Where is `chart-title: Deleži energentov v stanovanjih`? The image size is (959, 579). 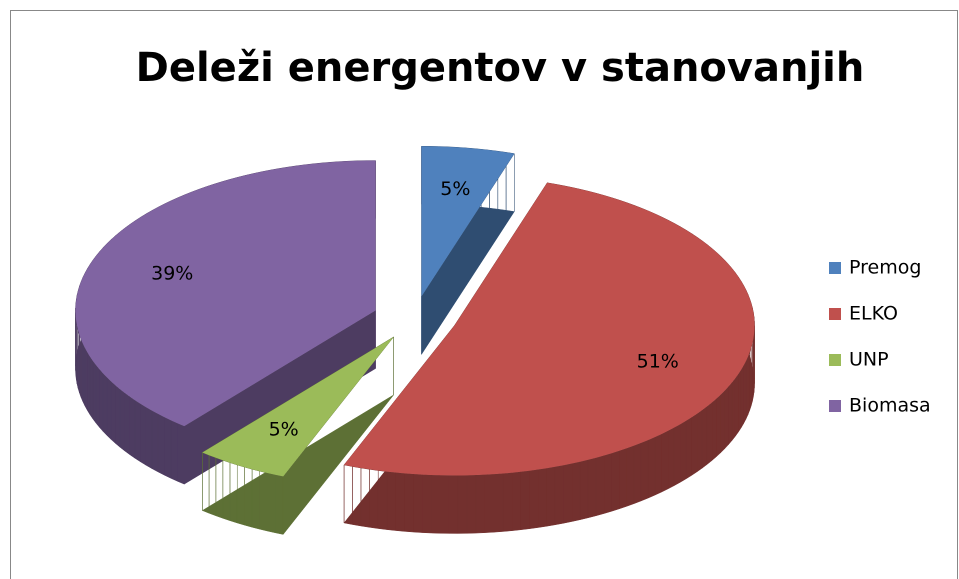 chart-title: Deleži energentov v stanovanjih is located at coordinates (500, 68).